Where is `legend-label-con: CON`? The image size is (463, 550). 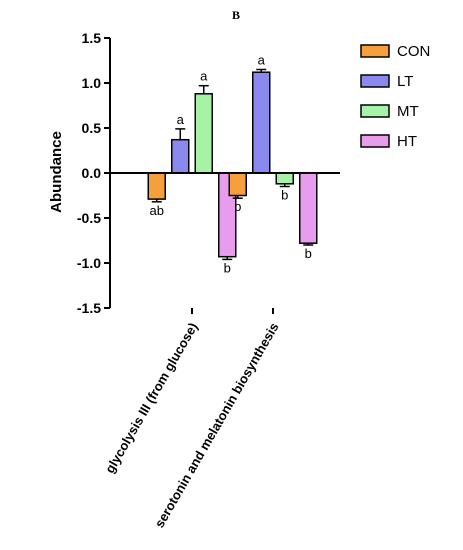 legend-label-con: CON is located at coordinates (413, 51).